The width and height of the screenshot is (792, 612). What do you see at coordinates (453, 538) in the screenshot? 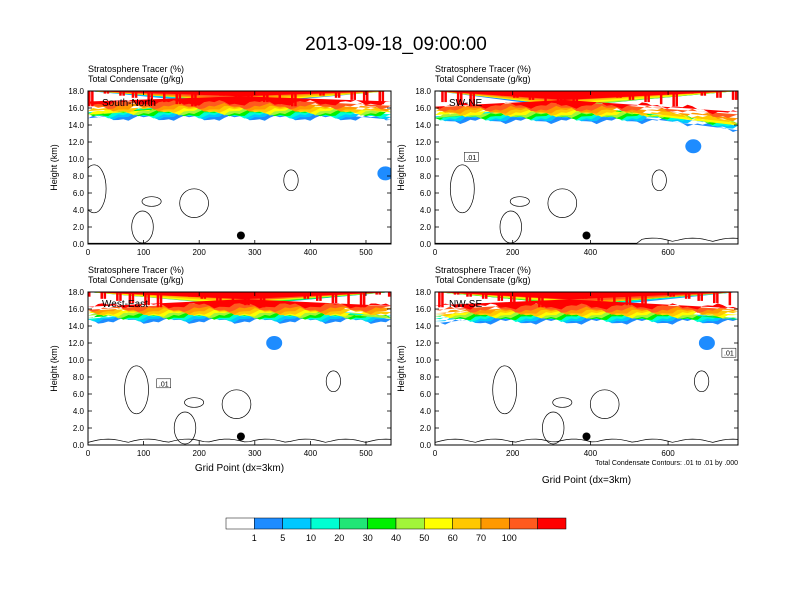
I see `colorbar-label: 60` at bounding box center [453, 538].